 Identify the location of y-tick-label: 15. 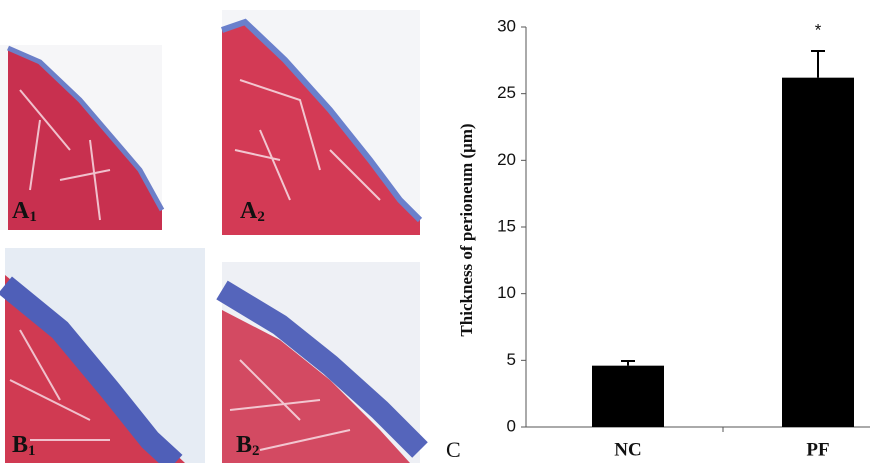
(506, 225).